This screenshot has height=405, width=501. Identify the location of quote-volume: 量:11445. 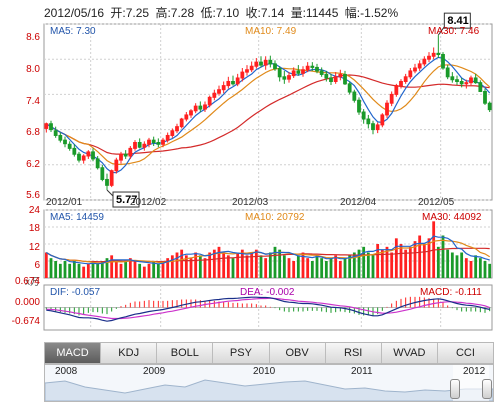
(314, 13).